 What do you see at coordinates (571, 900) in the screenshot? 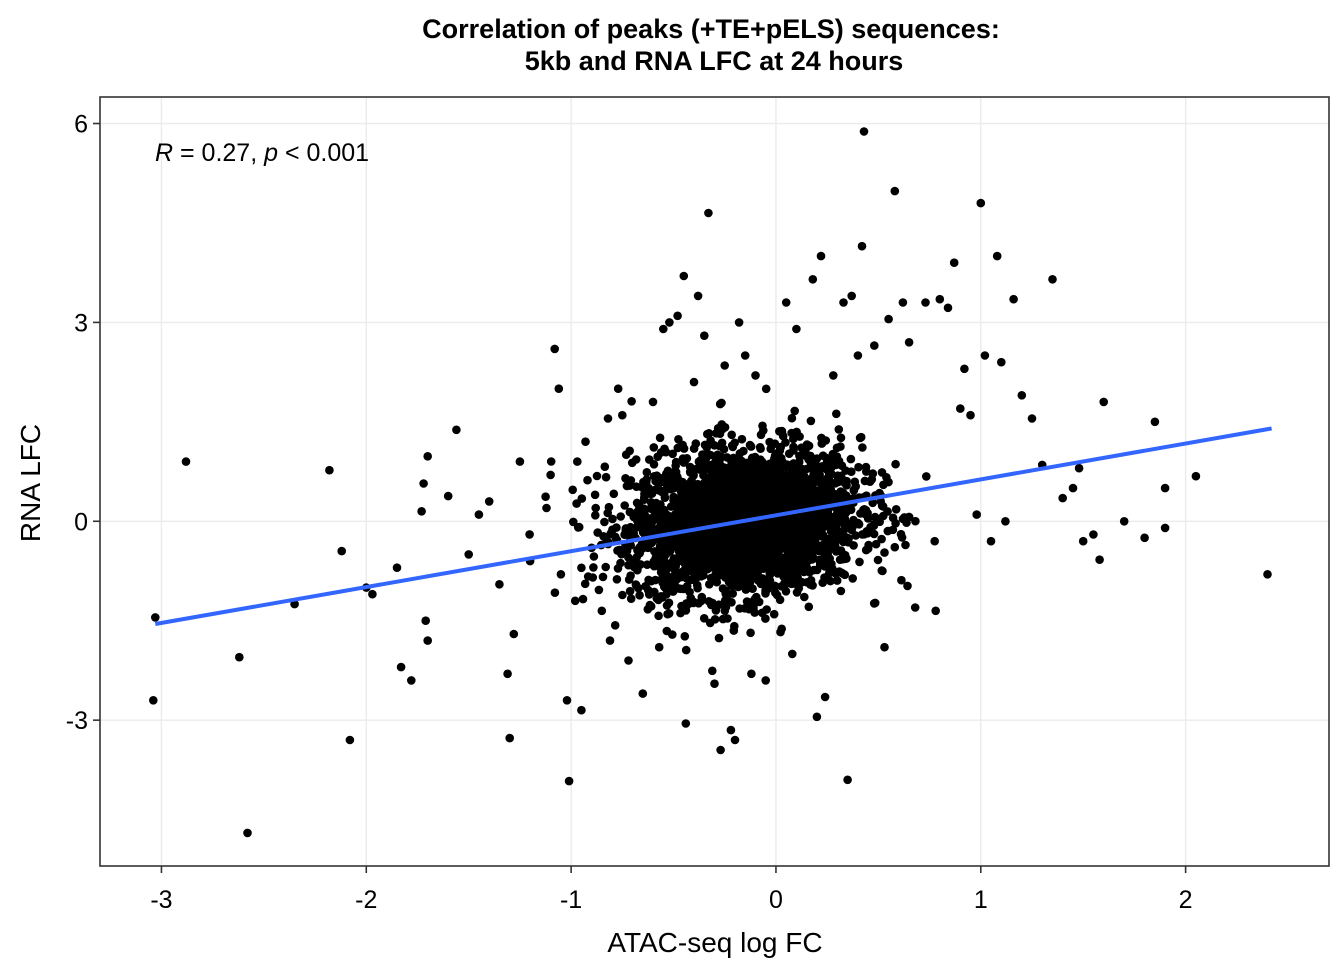
I see `x-tick-label: -1` at bounding box center [571, 900].